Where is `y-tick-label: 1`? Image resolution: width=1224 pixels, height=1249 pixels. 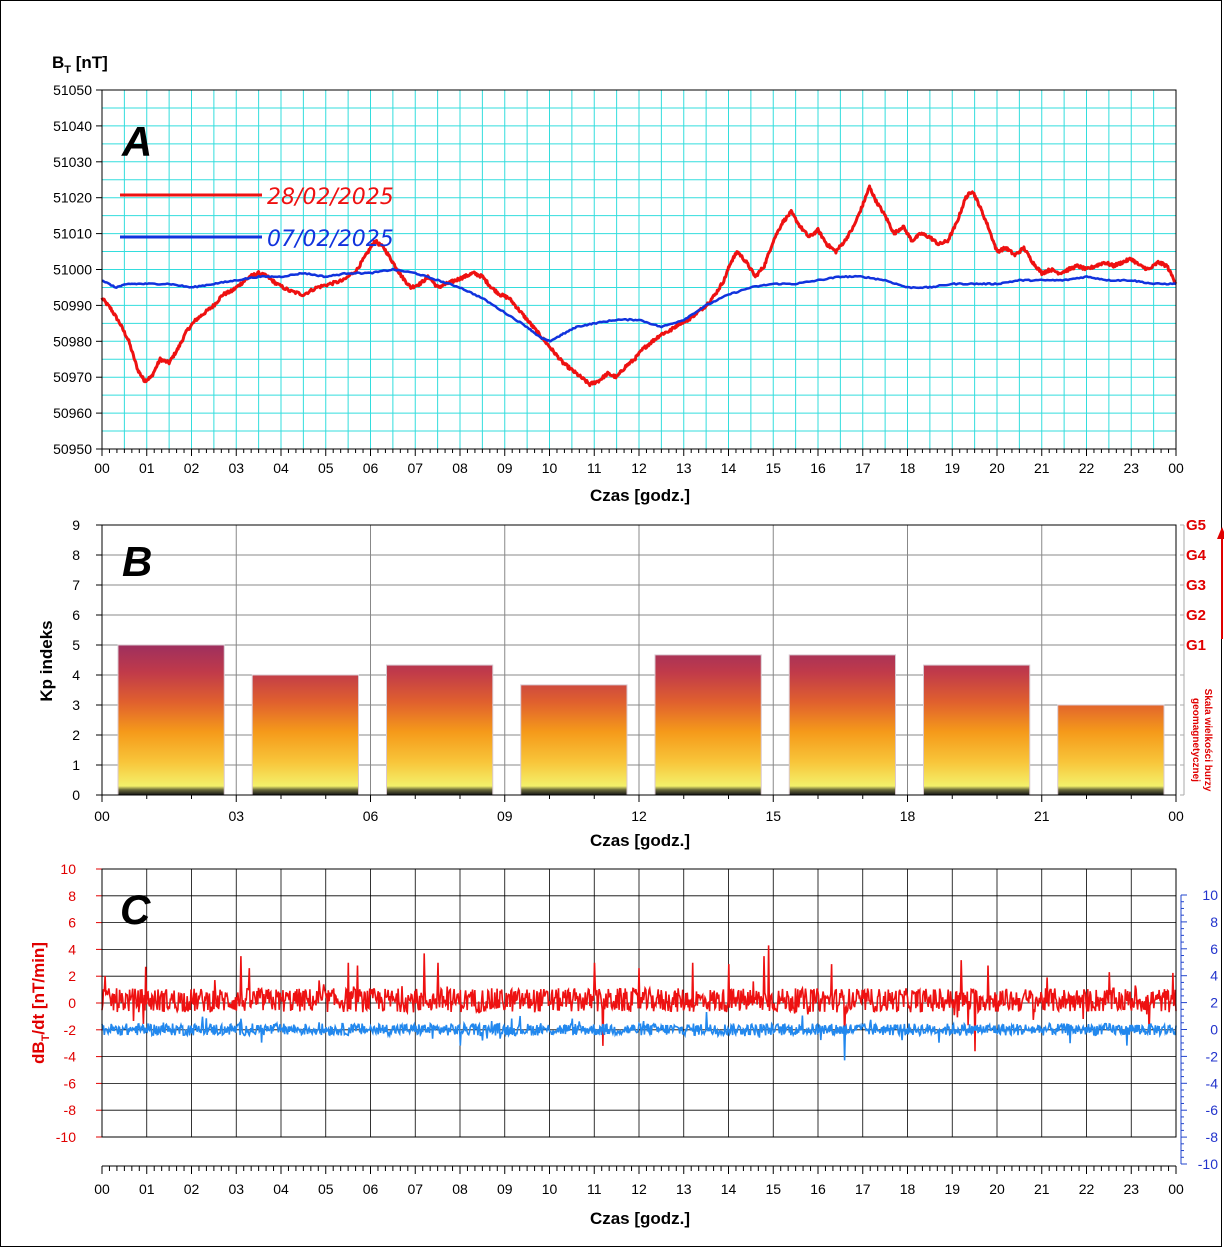
y-tick-label: 1 is located at coordinates (76, 765).